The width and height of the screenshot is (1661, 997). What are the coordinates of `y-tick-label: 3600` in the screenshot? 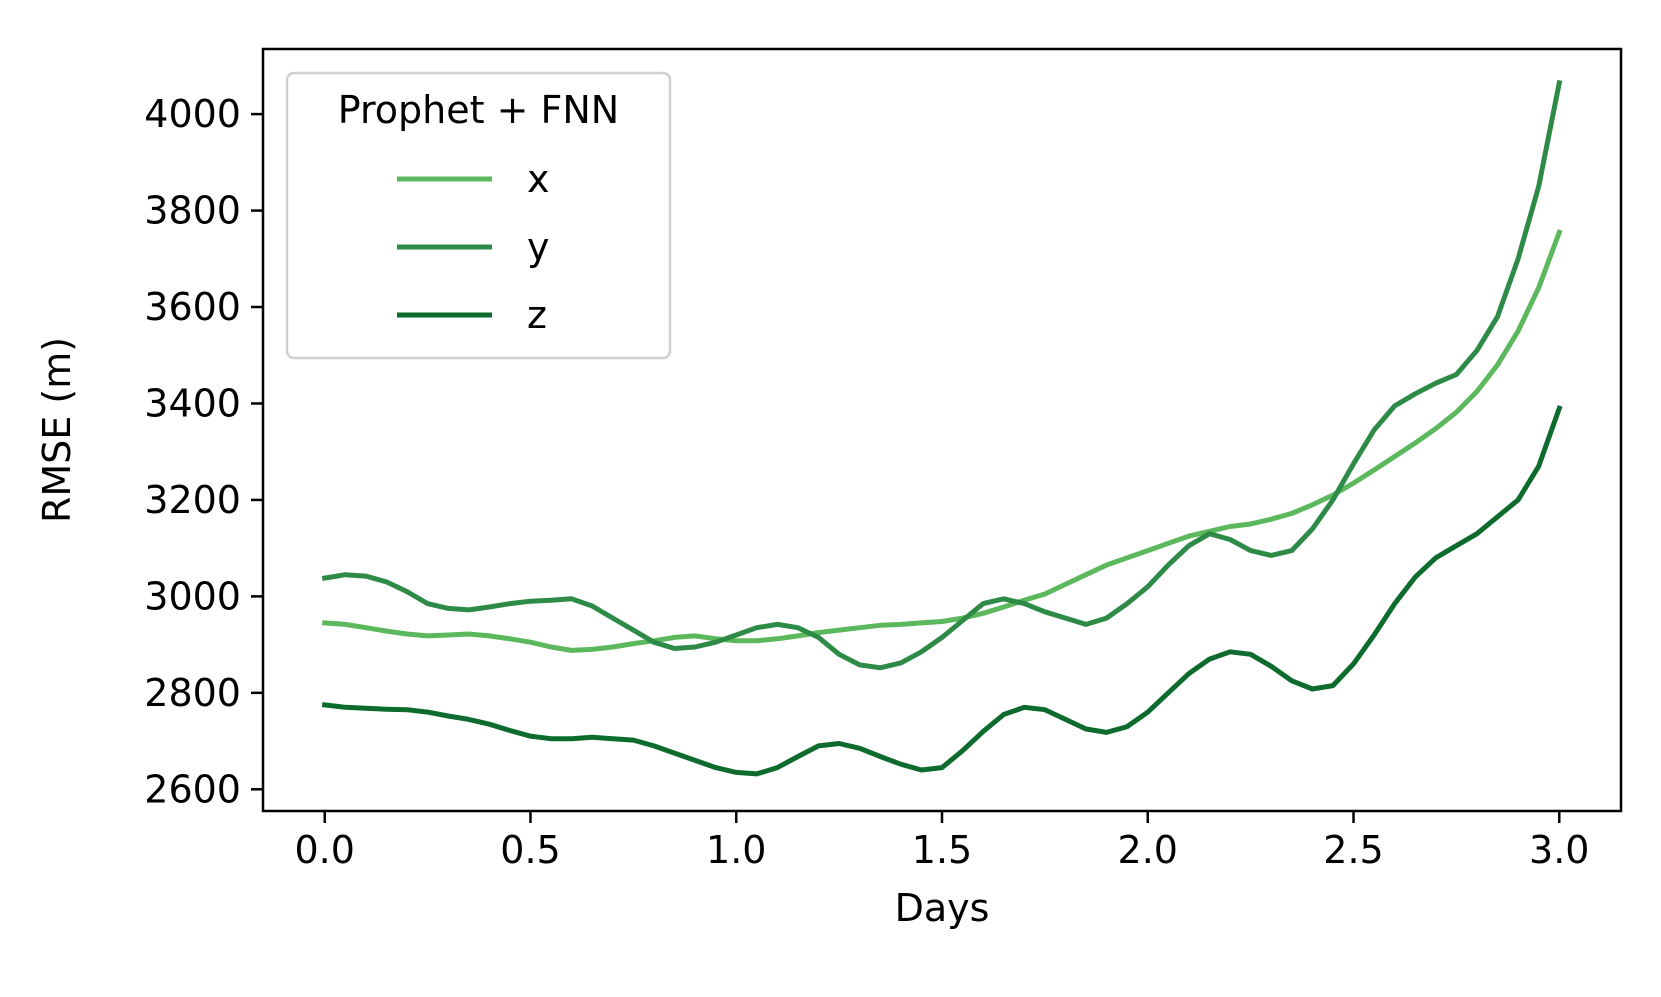 It's located at (192, 307).